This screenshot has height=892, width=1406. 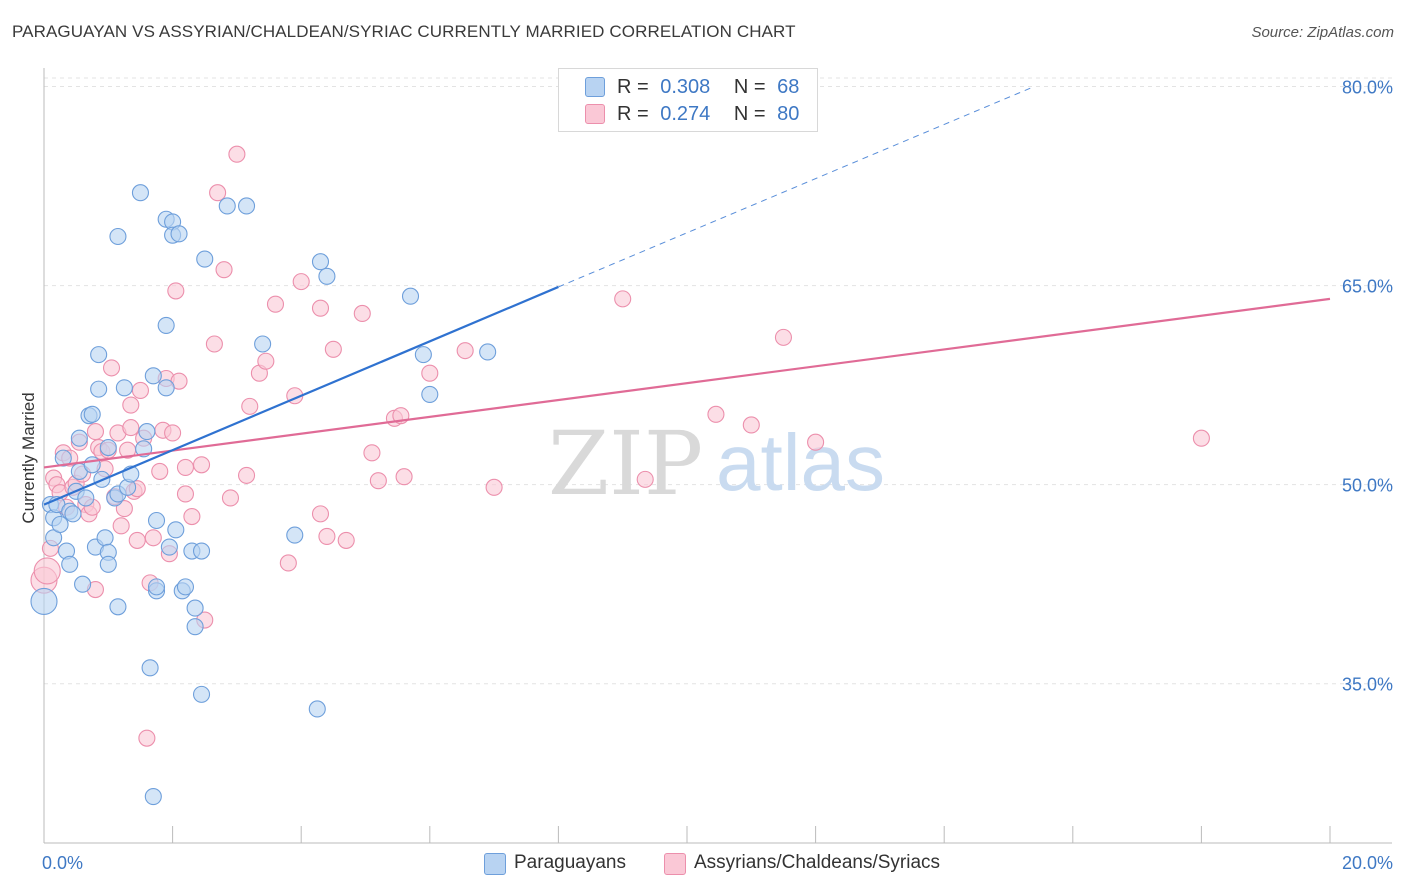 What do you see at coordinates (788, 86) in the screenshot?
I see `legend-n-value: 68` at bounding box center [788, 86].